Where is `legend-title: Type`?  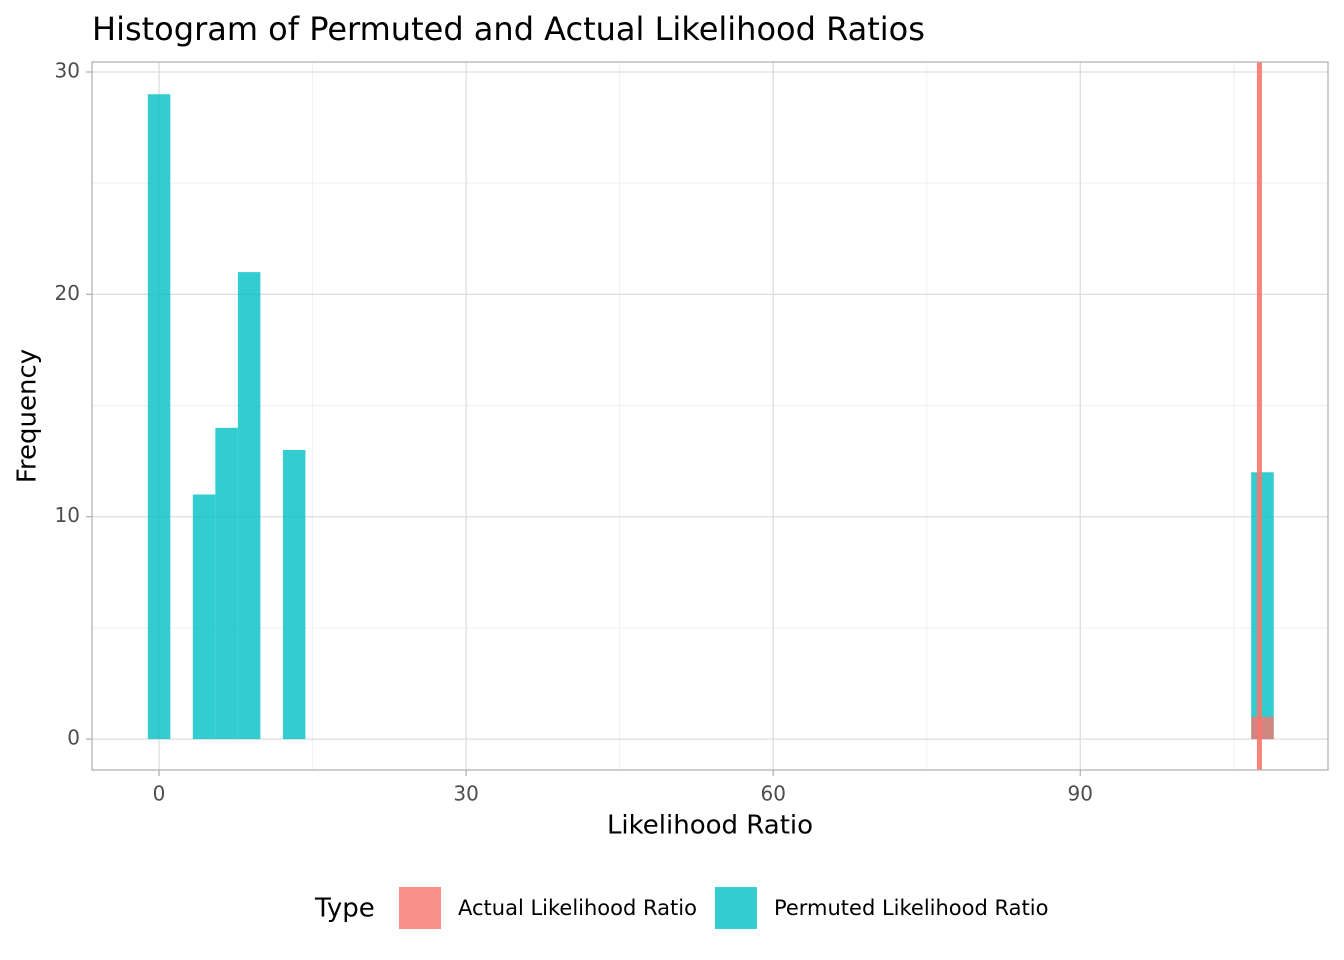 legend-title: Type is located at coordinates (344, 909).